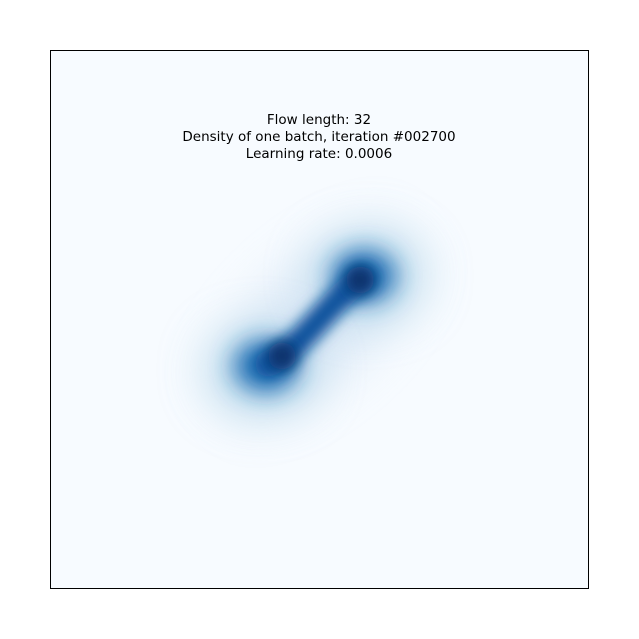 This screenshot has width=639, height=639. Describe the element at coordinates (319, 154) in the screenshot. I see `title-line: Learning rate: 0.0006` at that location.